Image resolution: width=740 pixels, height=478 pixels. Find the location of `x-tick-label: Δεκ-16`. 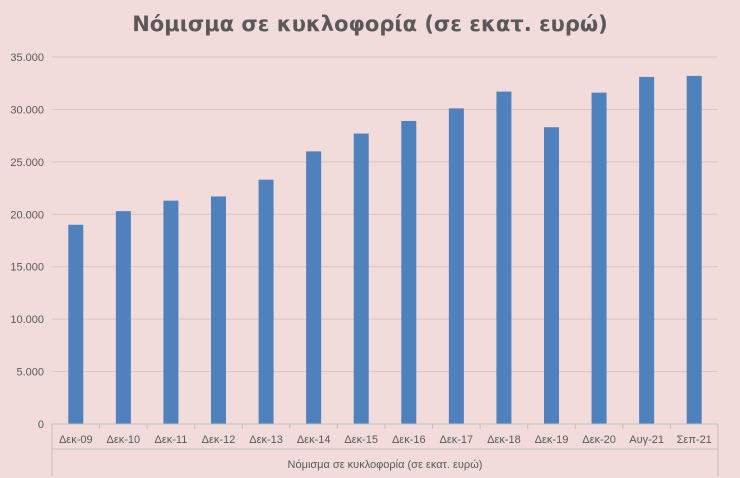

x-tick-label: Δεκ-16 is located at coordinates (409, 440).